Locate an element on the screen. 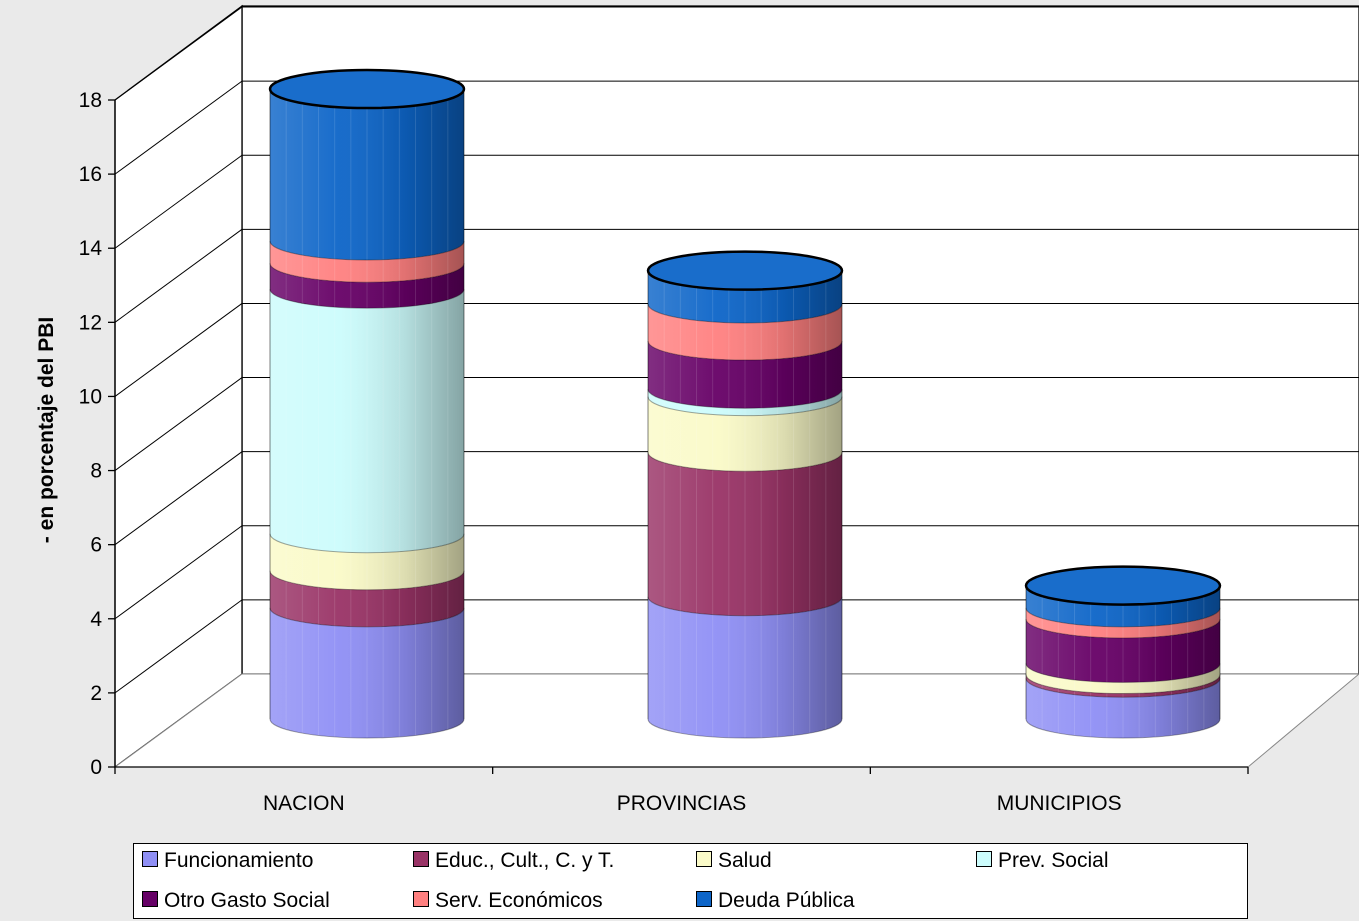 Image resolution: width=1359 pixels, height=921 pixels. legend-item: Funcionamiento is located at coordinates (227, 861).